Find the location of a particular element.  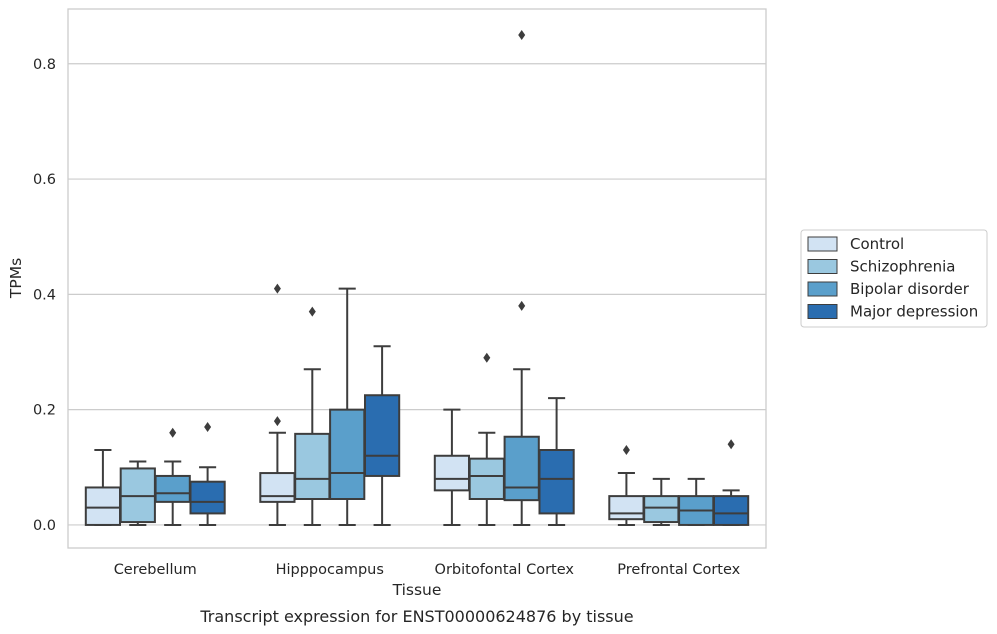

y-tick-label: 0.4 is located at coordinates (44, 295).